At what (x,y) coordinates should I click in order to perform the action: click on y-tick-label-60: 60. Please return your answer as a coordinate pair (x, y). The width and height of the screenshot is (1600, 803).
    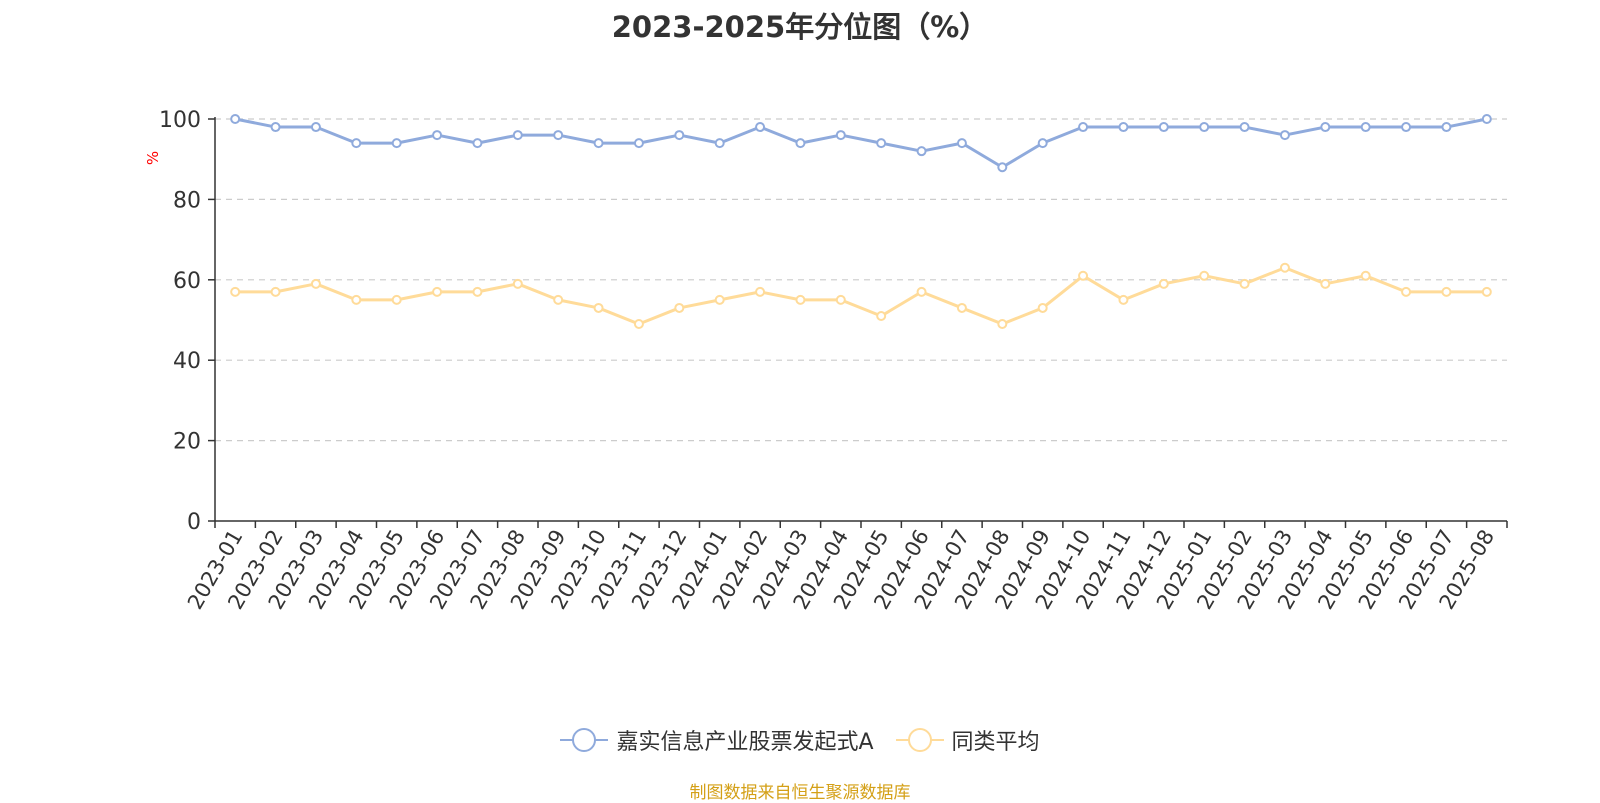
    Looking at the image, I should click on (187, 281).